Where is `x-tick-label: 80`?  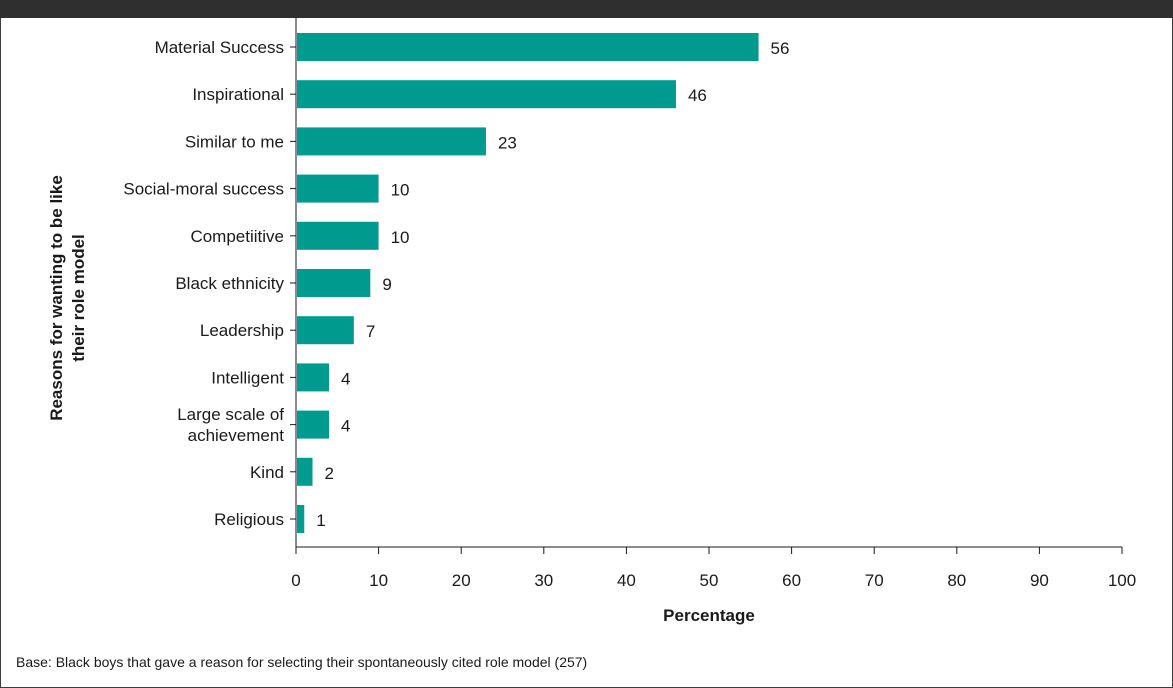
x-tick-label: 80 is located at coordinates (956, 580).